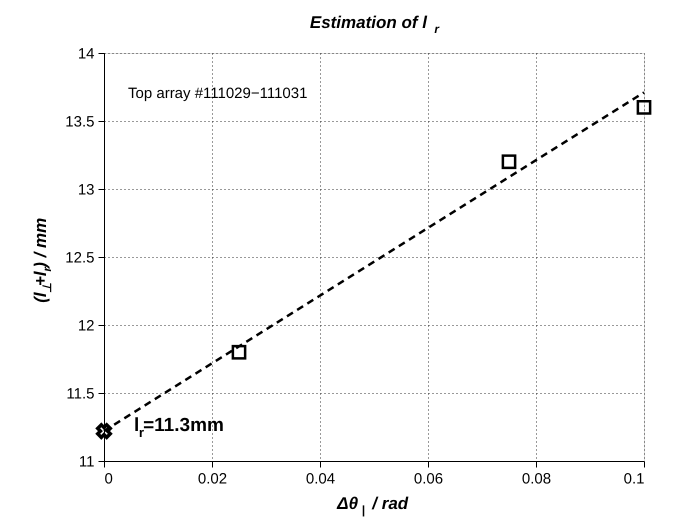  I want to click on y-axis-title: (l⊥+lr) / mm, so click(42, 260).